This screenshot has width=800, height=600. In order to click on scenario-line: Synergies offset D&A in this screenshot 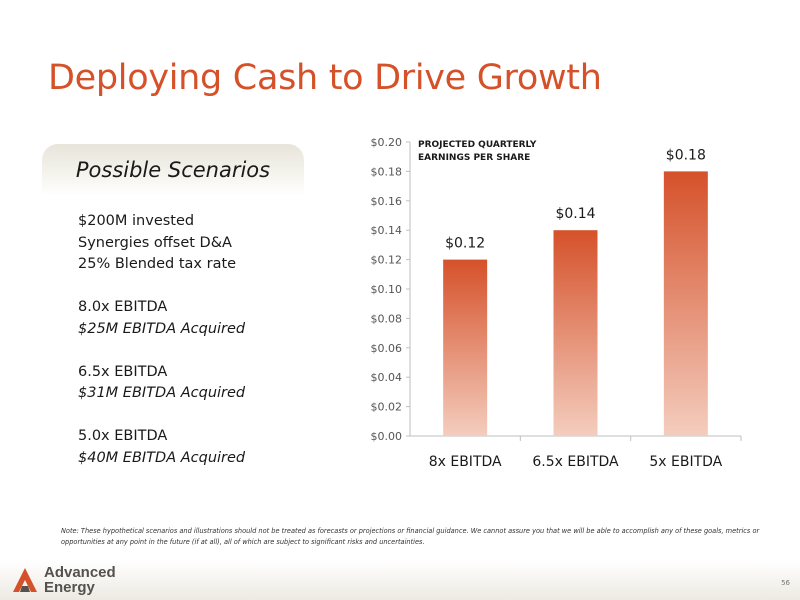, I will do `click(155, 242)`.